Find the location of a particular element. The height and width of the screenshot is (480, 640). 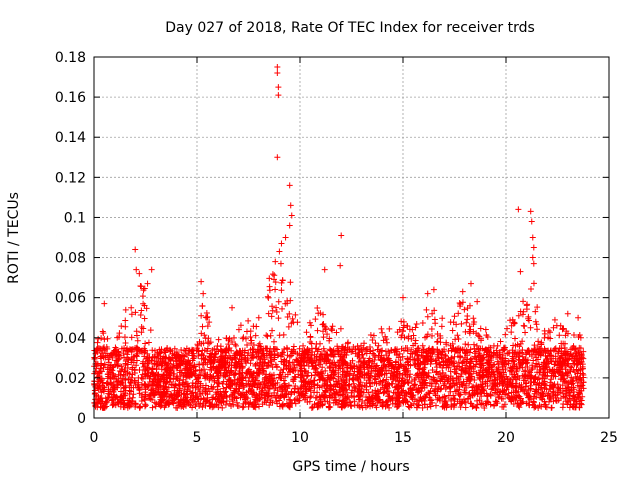

y-axis-label: ROTI / TECUs is located at coordinates (14, 238).